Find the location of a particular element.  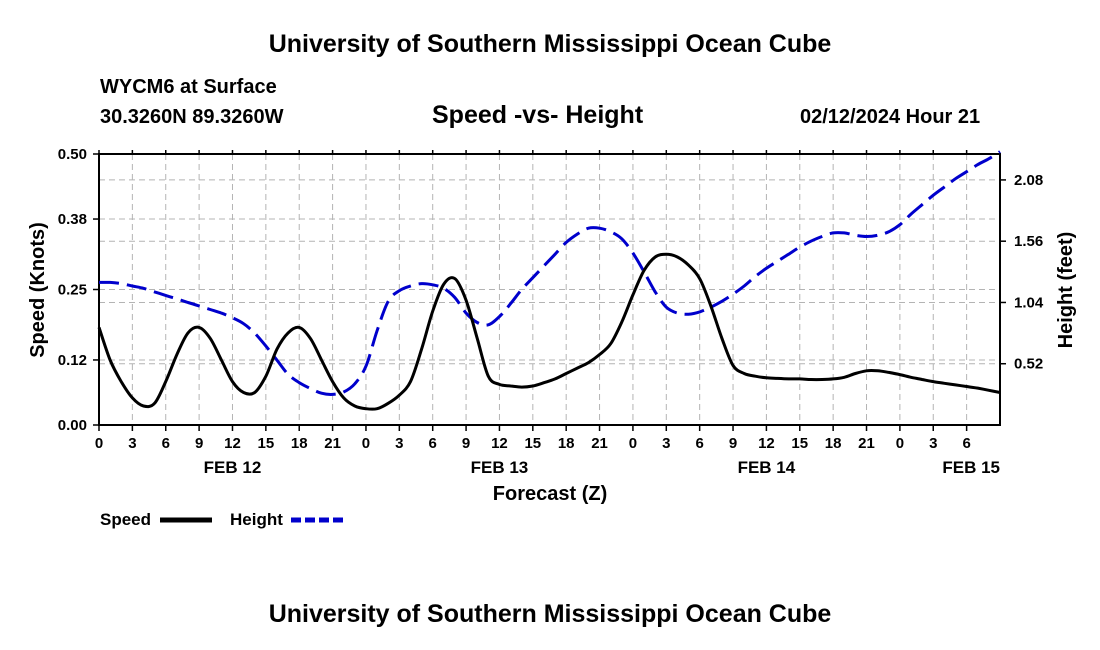

chart-subtitle: Speed -vs- Height is located at coordinates (538, 115).